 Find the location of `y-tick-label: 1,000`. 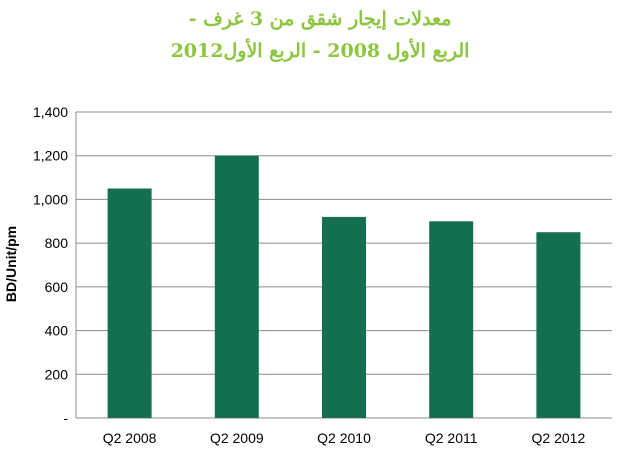

y-tick-label: 1,000 is located at coordinates (50, 199).